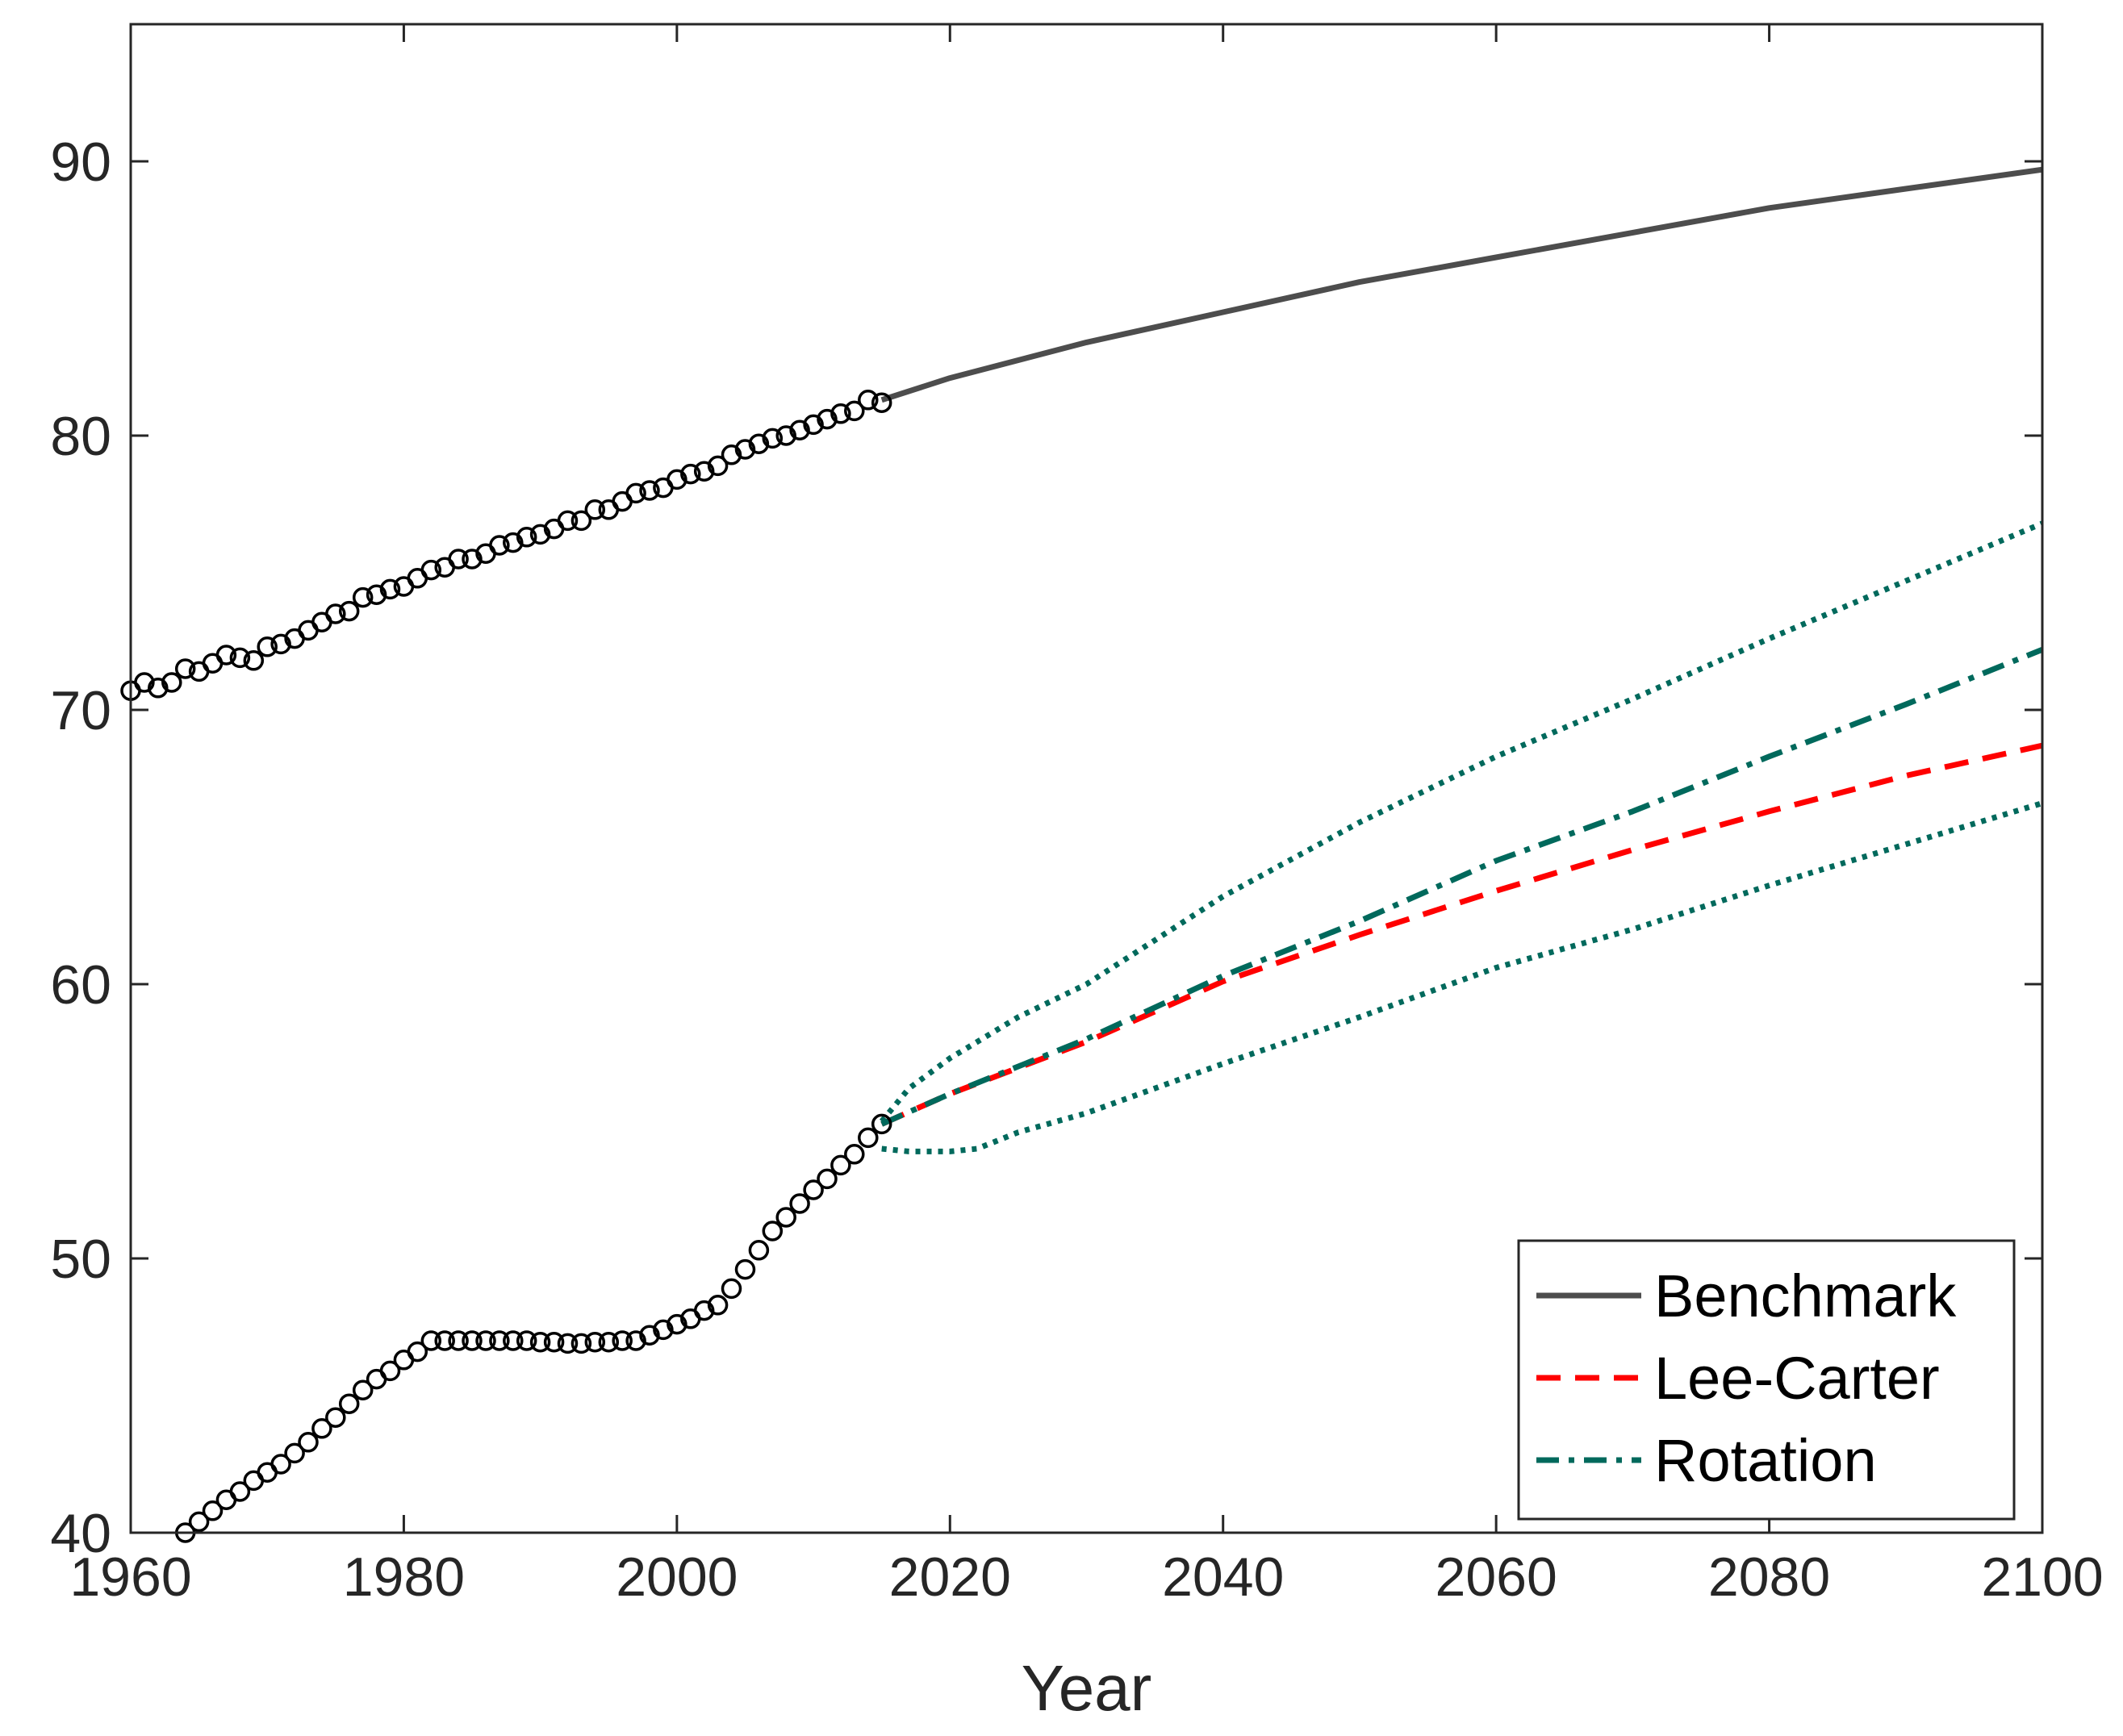 This screenshot has height=1736, width=2123. What do you see at coordinates (1496, 1577) in the screenshot?
I see `x-tick-label: 2060` at bounding box center [1496, 1577].